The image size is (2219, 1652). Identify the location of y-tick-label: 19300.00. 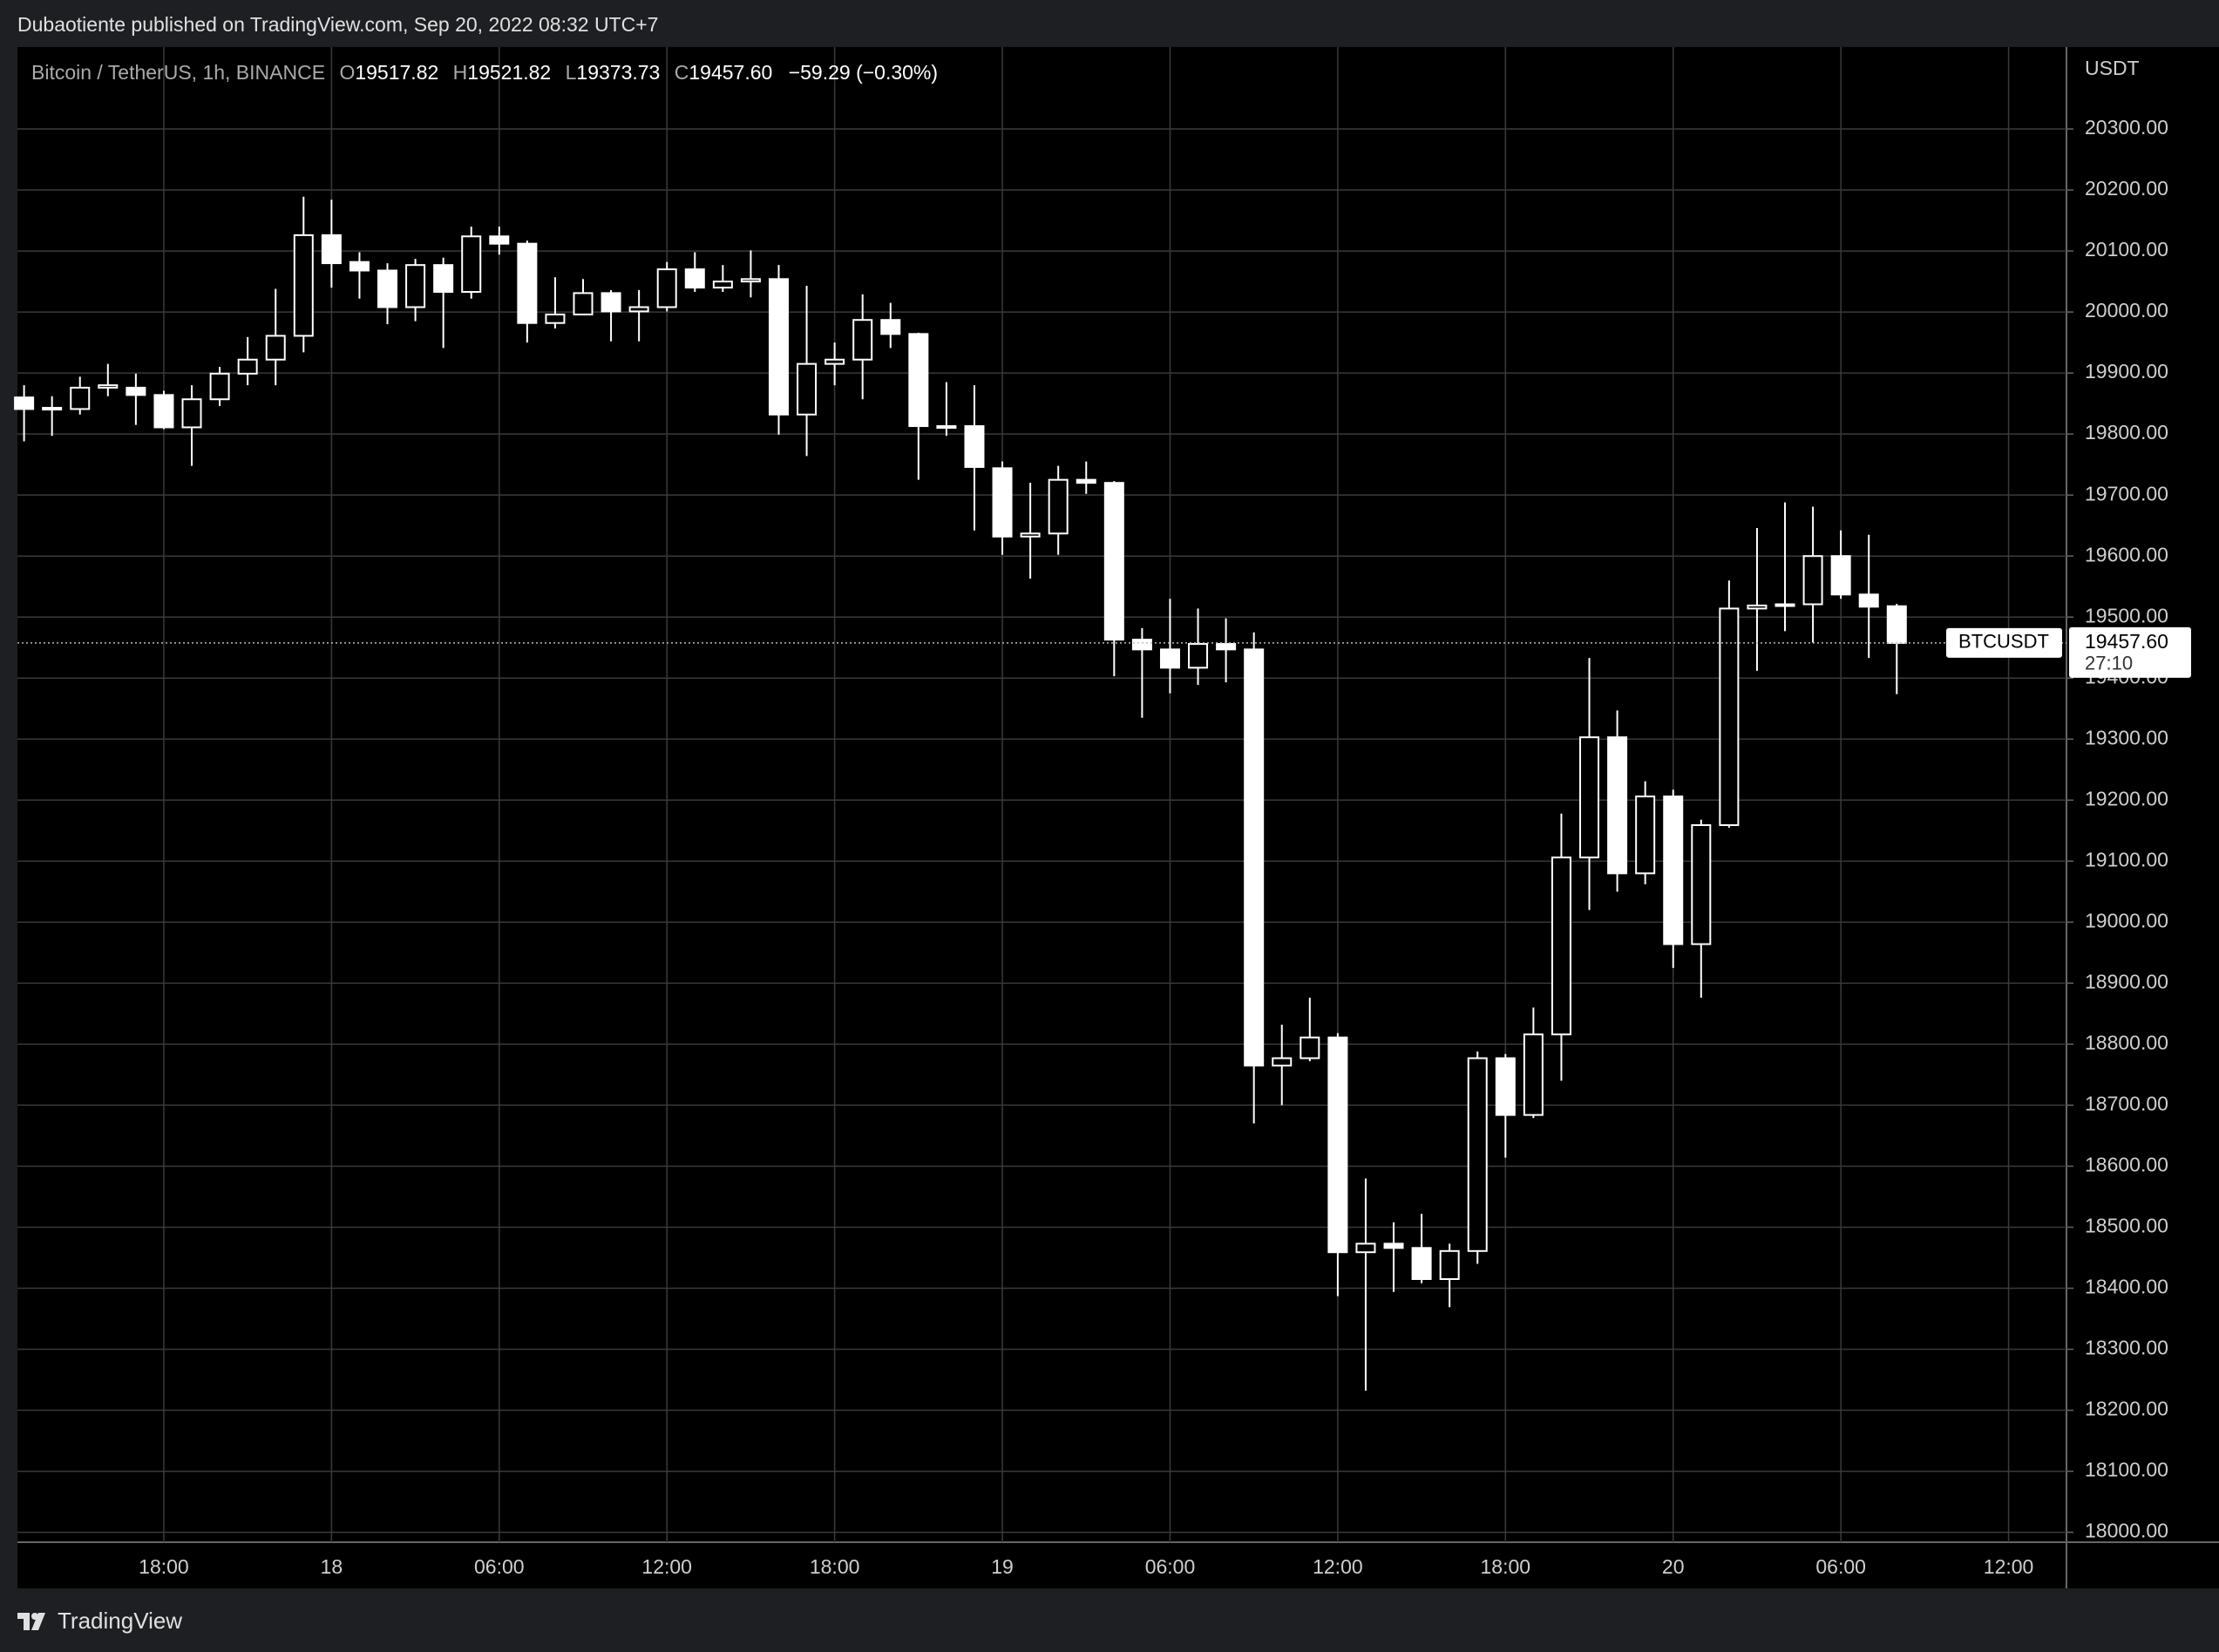
(2126, 737).